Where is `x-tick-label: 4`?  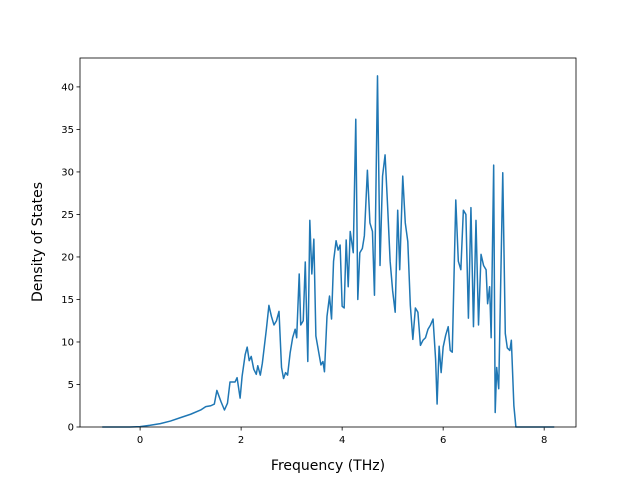
x-tick-label: 4 is located at coordinates (342, 440).